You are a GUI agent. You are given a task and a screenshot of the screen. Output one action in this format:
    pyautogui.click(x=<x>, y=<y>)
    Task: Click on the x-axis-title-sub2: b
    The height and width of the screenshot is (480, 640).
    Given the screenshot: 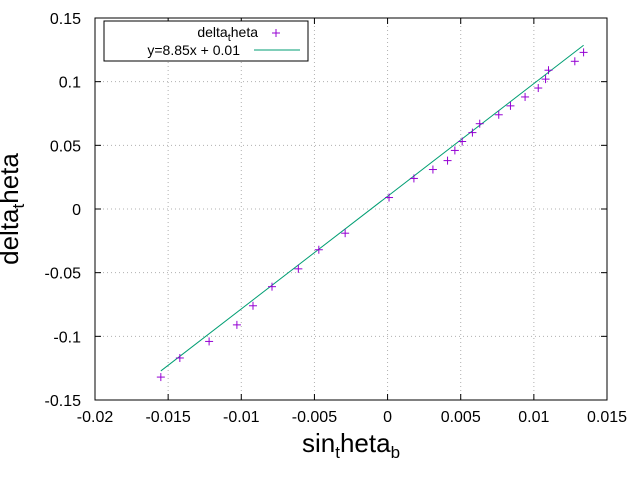 What is the action you would take?
    pyautogui.click(x=395, y=452)
    